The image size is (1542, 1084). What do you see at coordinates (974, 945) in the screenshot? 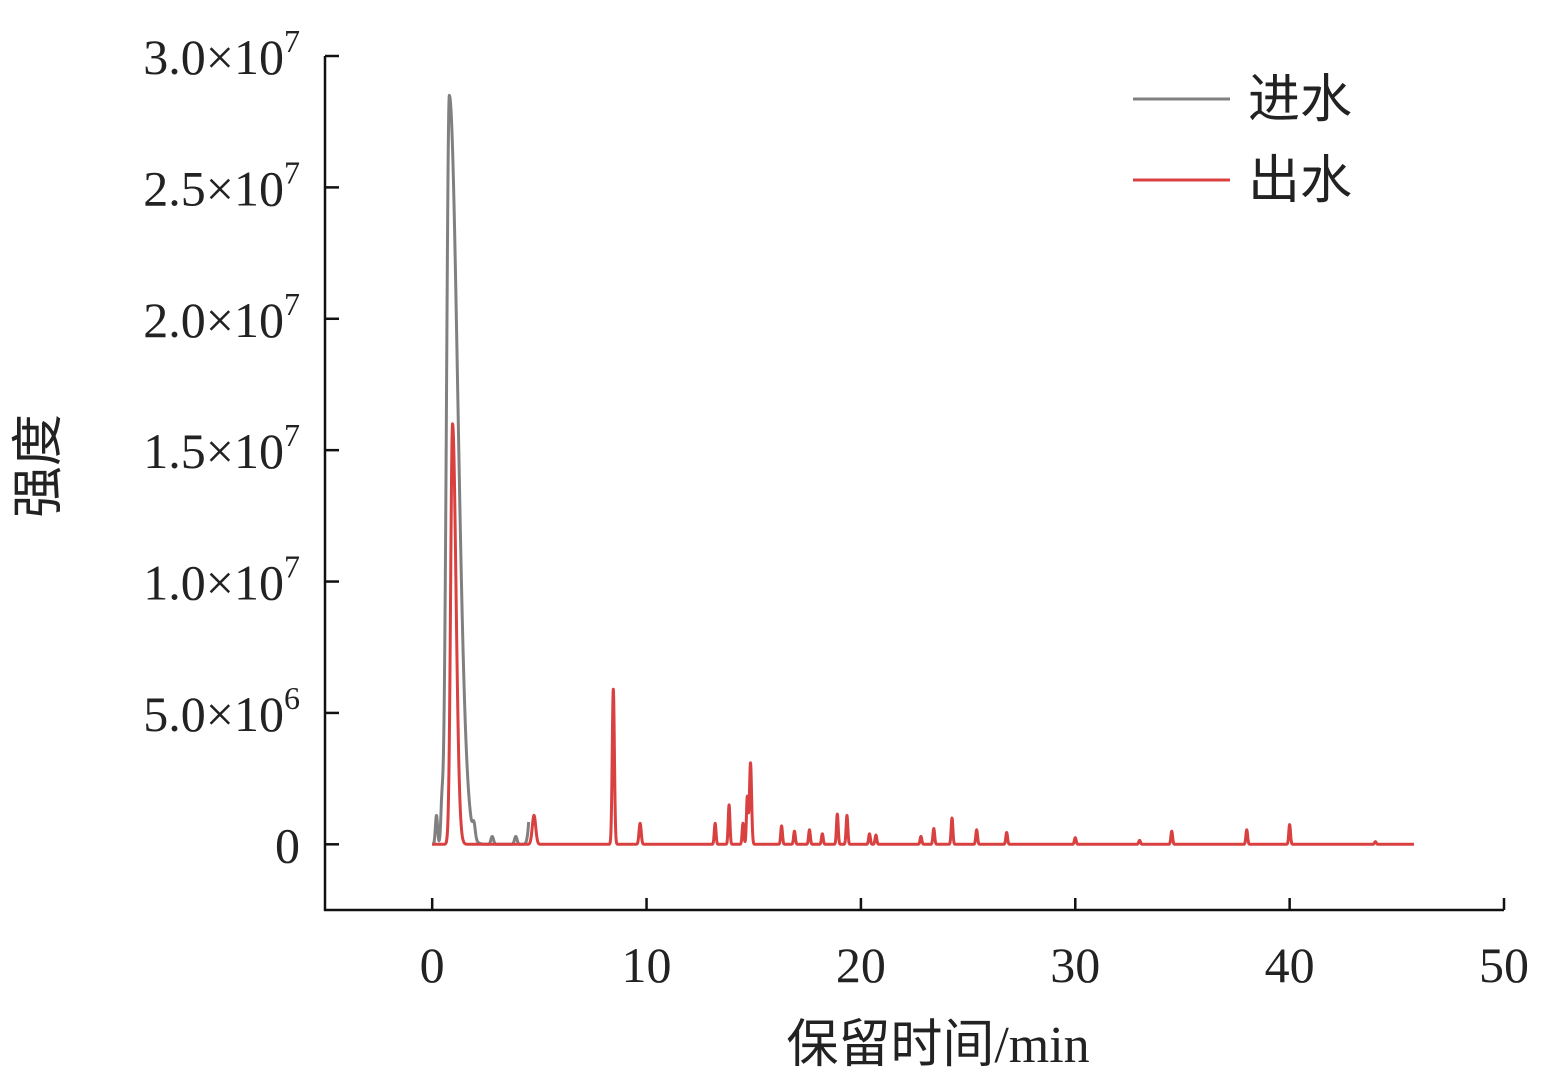
I see `x-ticks: 0 10 20 30 40 50` at bounding box center [974, 945].